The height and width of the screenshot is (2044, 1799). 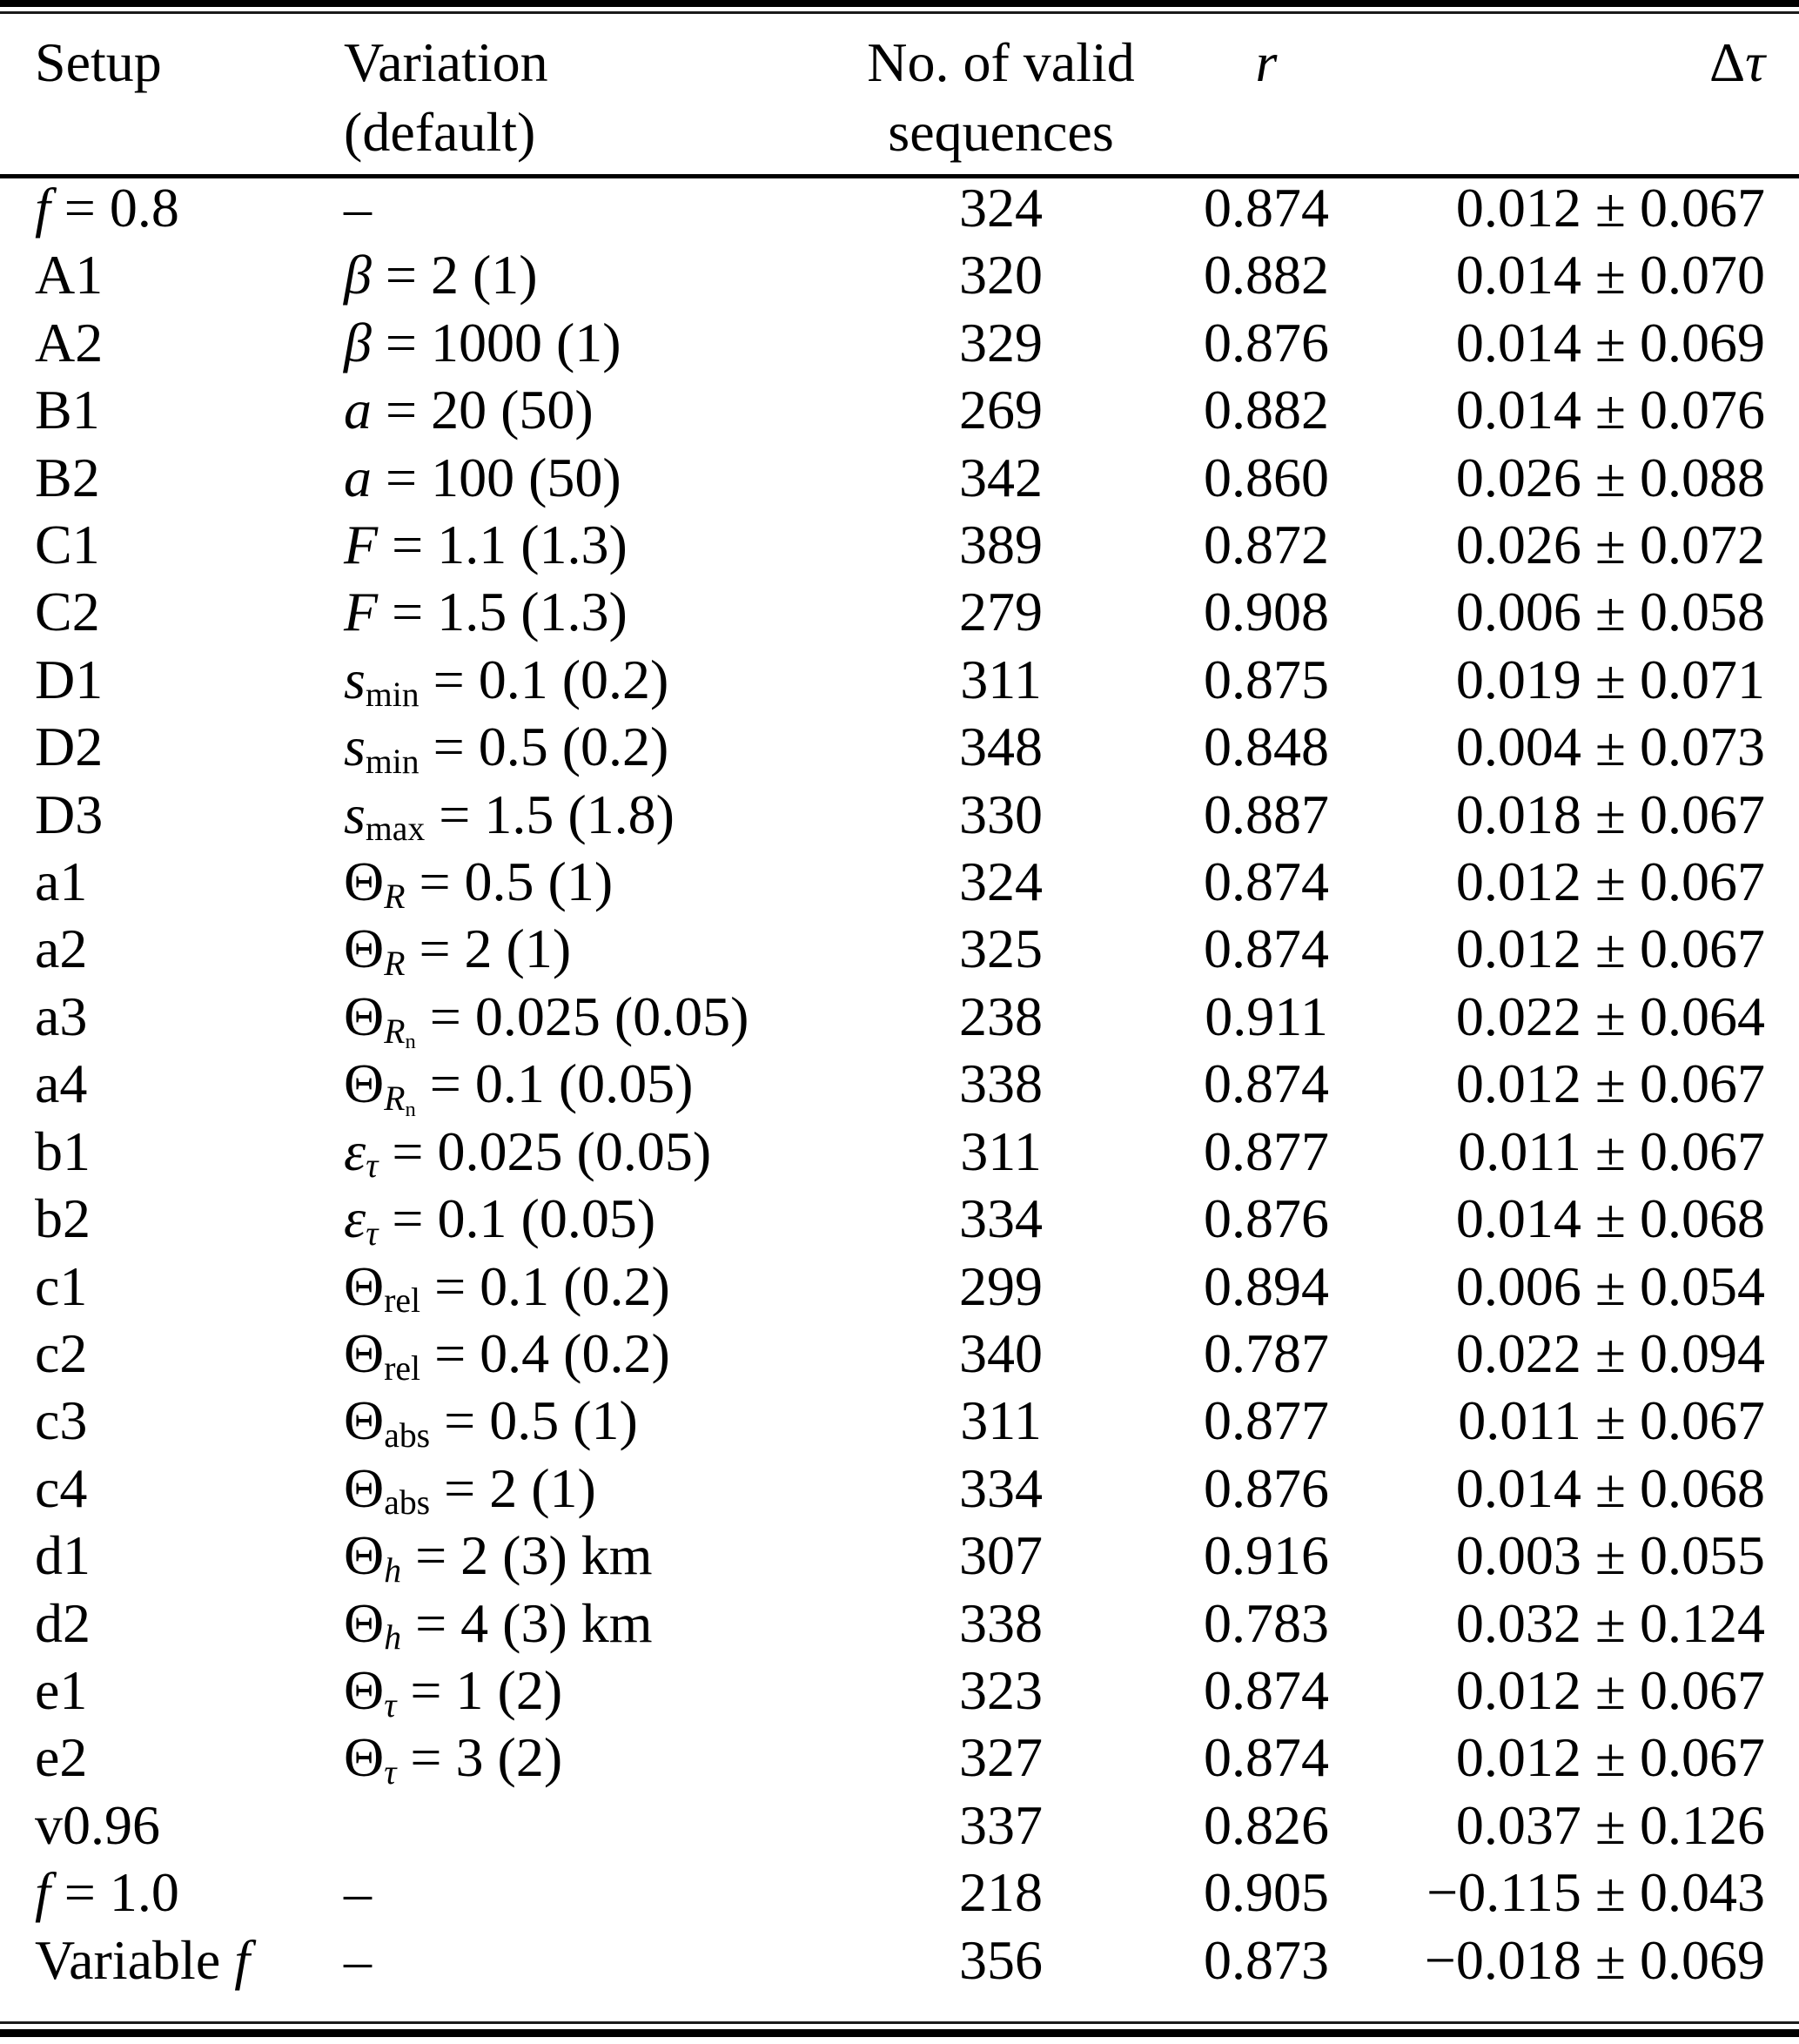 I want to click on sequences-cell: 337, so click(x=1001, y=1824).